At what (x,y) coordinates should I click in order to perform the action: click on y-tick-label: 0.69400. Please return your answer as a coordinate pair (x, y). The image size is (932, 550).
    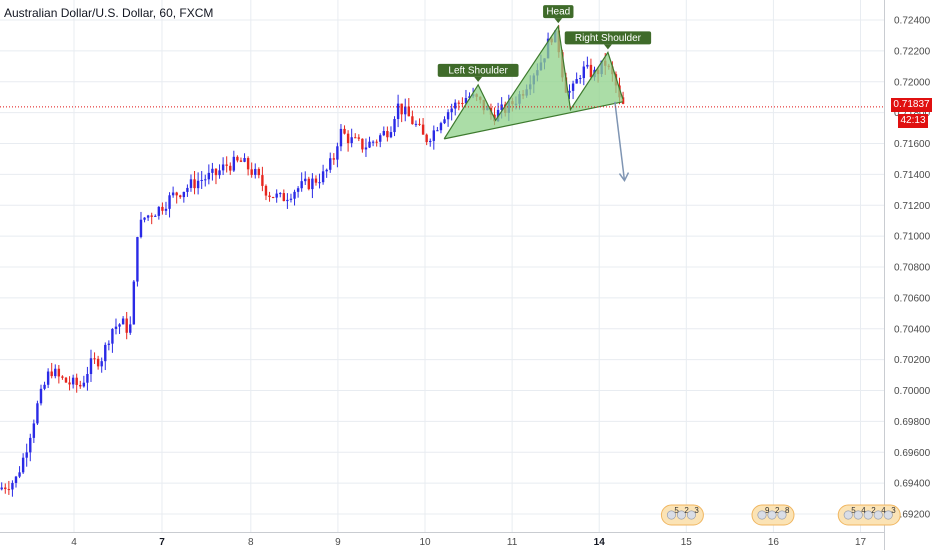
    Looking at the image, I should click on (912, 484).